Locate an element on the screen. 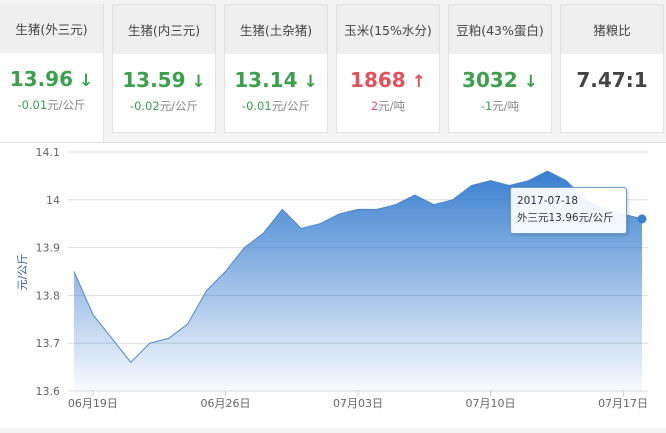 The height and width of the screenshot is (433, 666). card-5: 猪粮比 7.47:1 is located at coordinates (612, 68).